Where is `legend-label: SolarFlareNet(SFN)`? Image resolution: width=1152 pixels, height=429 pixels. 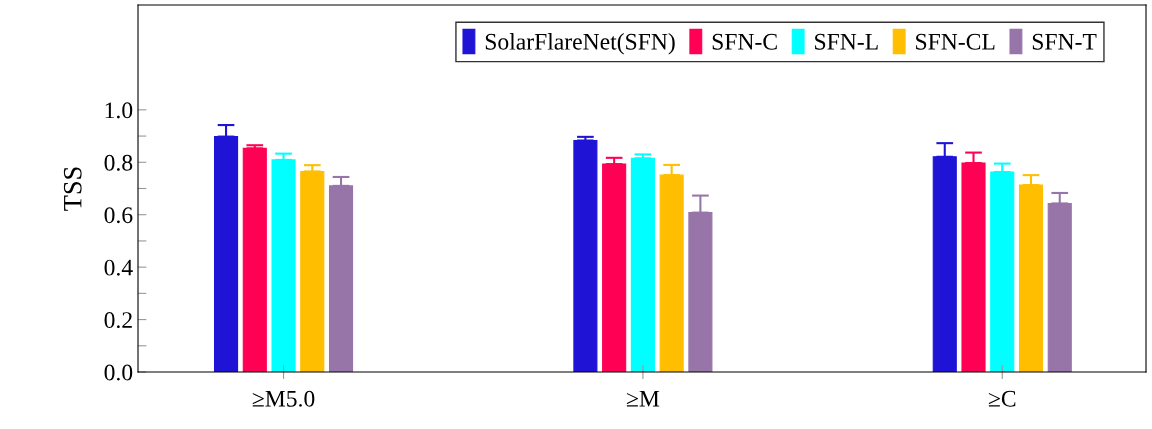
legend-label: SolarFlareNet(SFN) is located at coordinates (580, 44).